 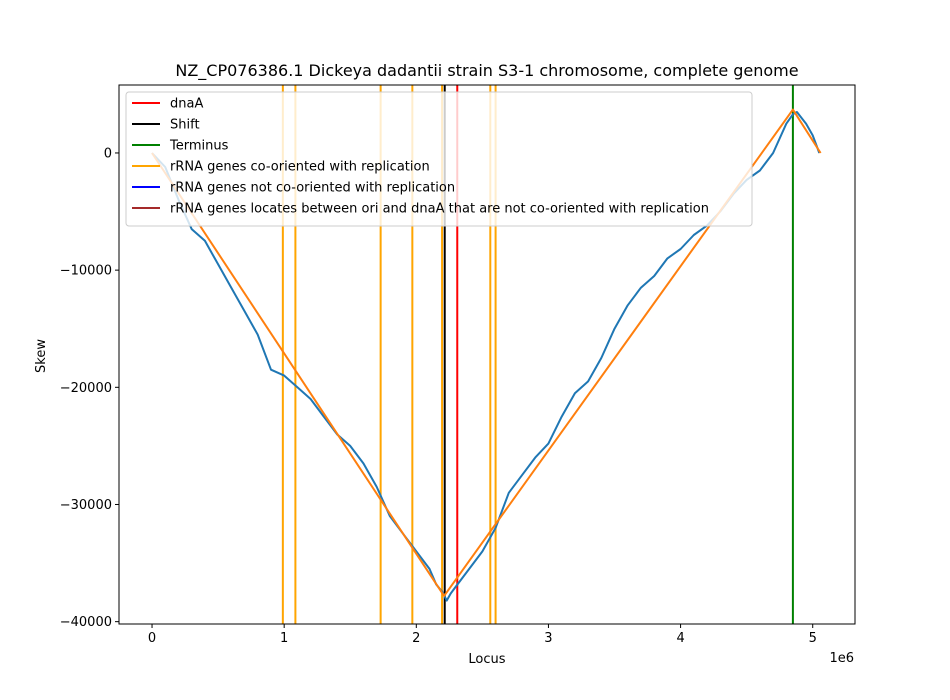 What do you see at coordinates (548, 638) in the screenshot?
I see `x-tick-label: 3` at bounding box center [548, 638].